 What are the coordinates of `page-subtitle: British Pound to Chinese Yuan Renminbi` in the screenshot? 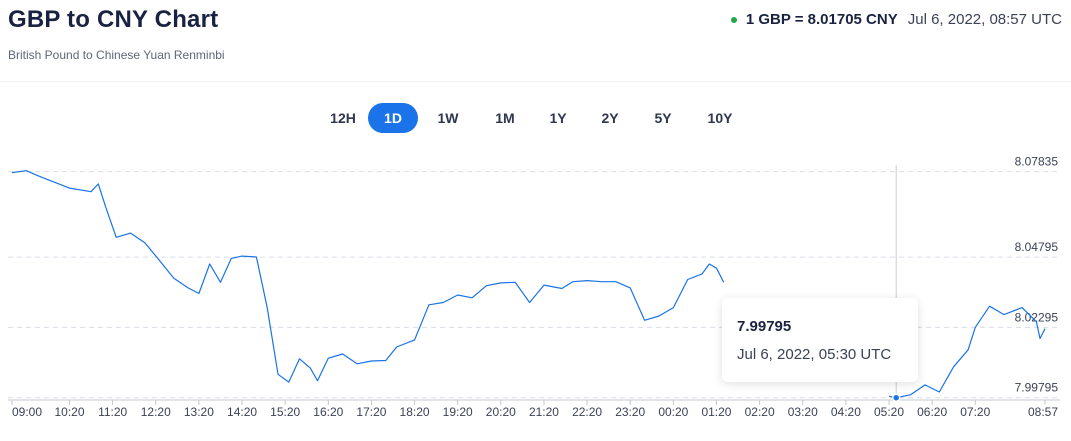 It's located at (116, 55).